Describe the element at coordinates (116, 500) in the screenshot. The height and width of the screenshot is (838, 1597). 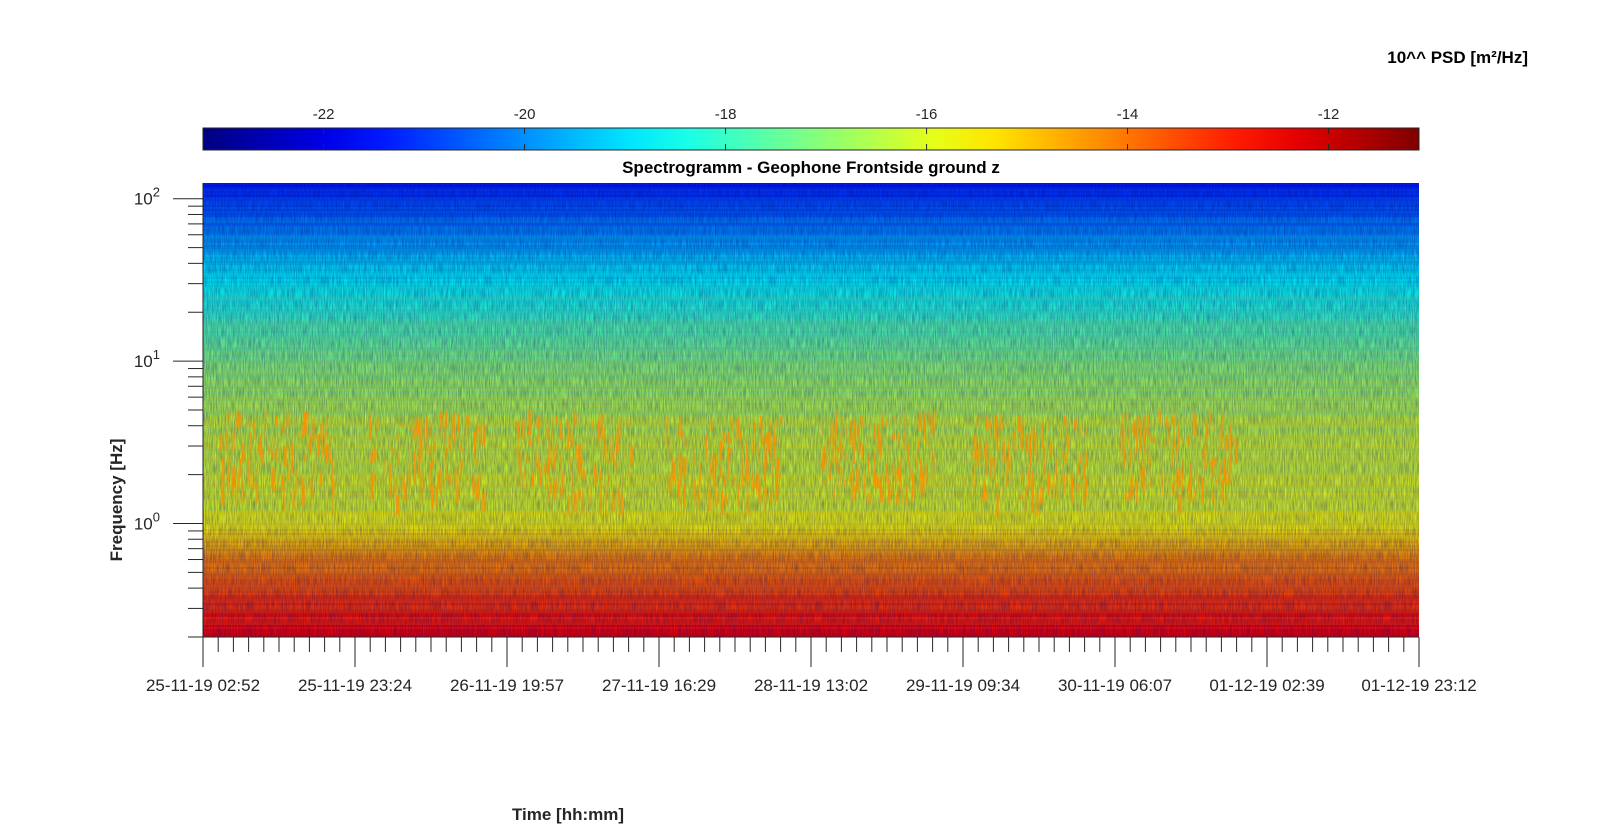
I see `y-axis-label: Frequency [Hz]` at that location.